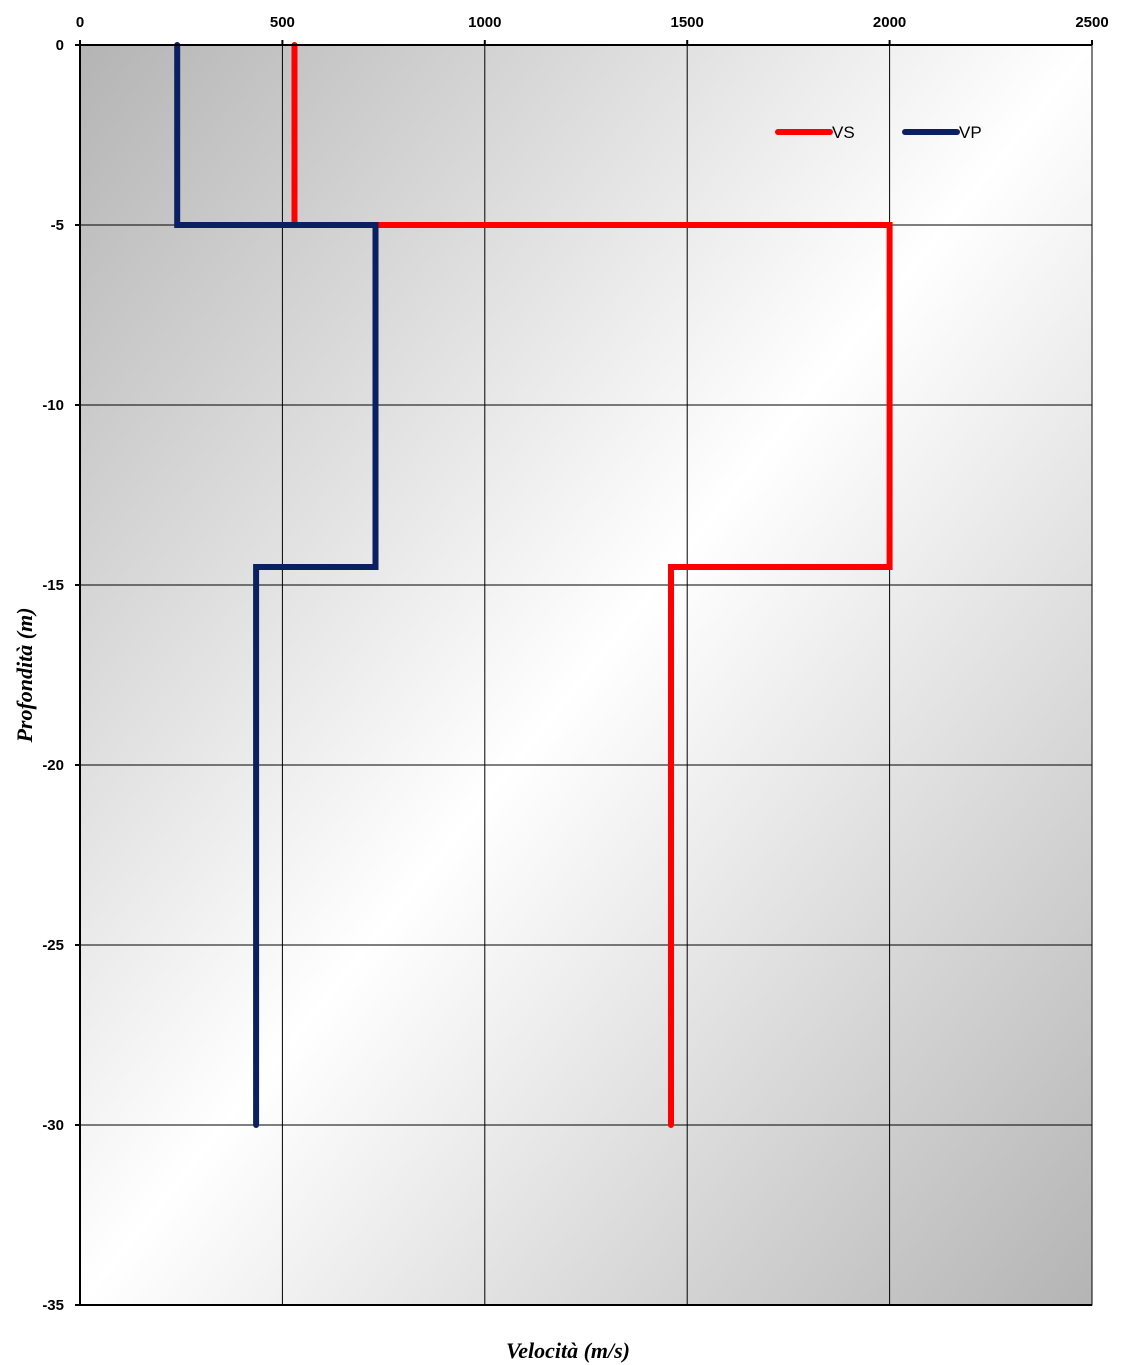 The height and width of the screenshot is (1365, 1123). Describe the element at coordinates (889, 22) in the screenshot. I see `x-tick-label: 2000` at that location.